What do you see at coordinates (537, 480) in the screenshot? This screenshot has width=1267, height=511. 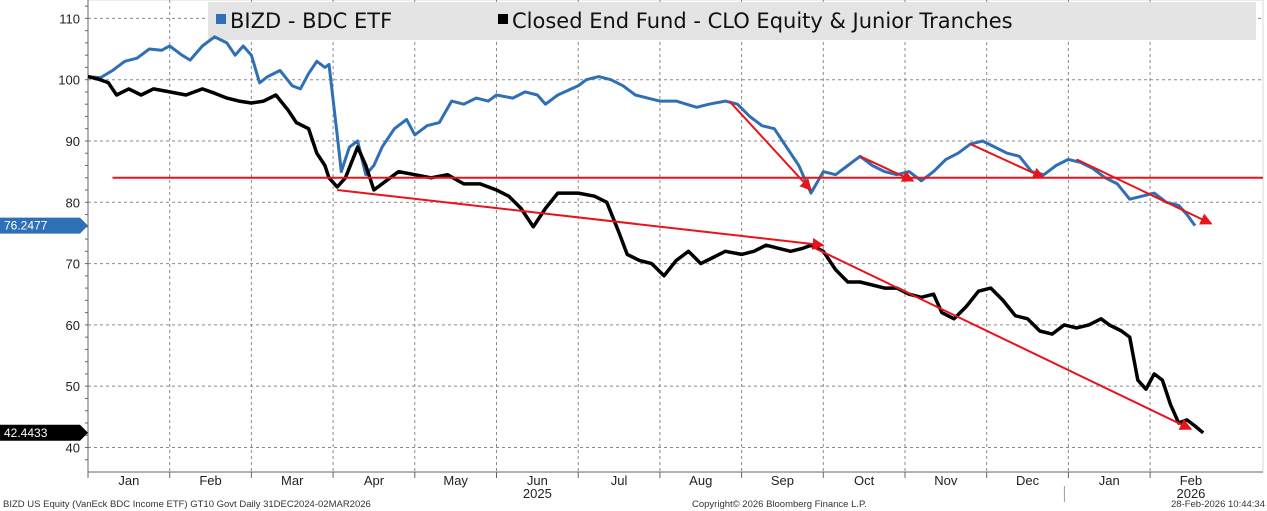 I see `x-tick-label: Jun` at bounding box center [537, 480].